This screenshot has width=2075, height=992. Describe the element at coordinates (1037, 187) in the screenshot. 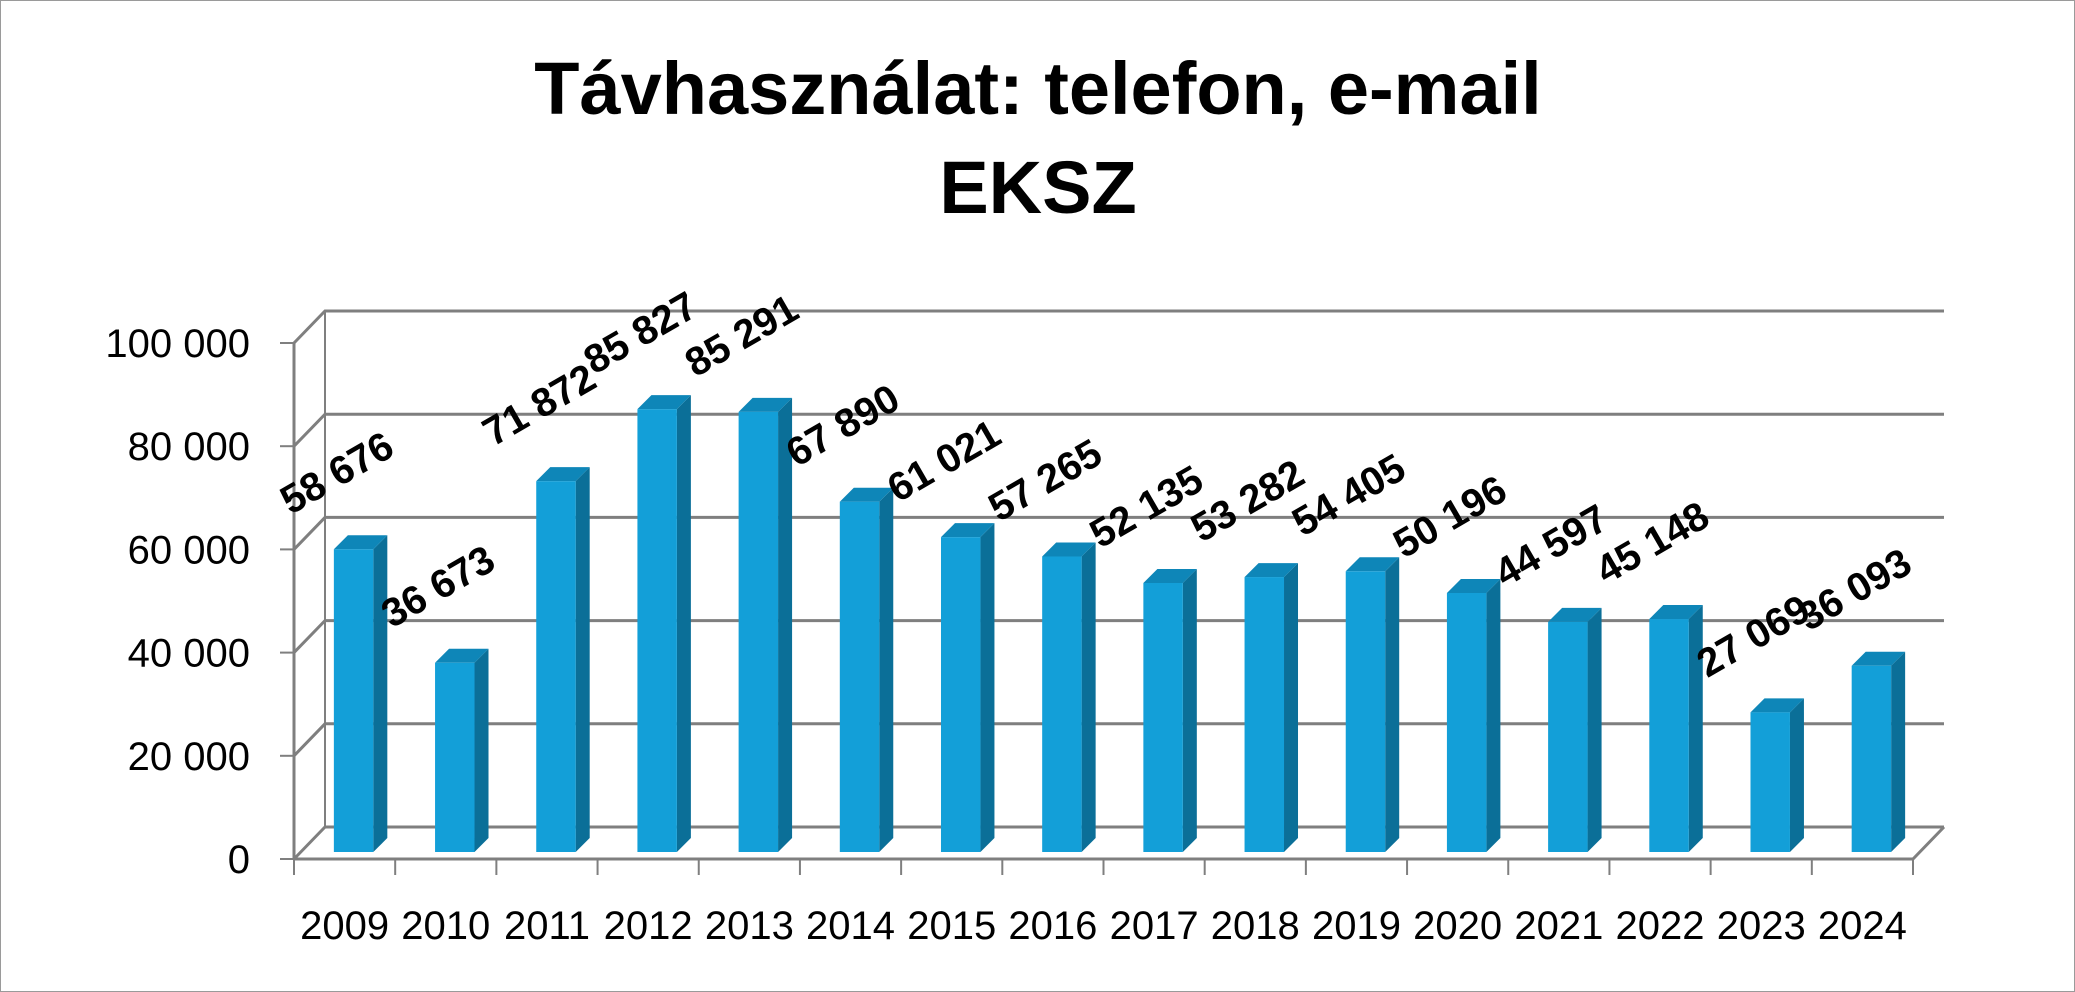

I see `chart-subtitle: EKSZ` at that location.